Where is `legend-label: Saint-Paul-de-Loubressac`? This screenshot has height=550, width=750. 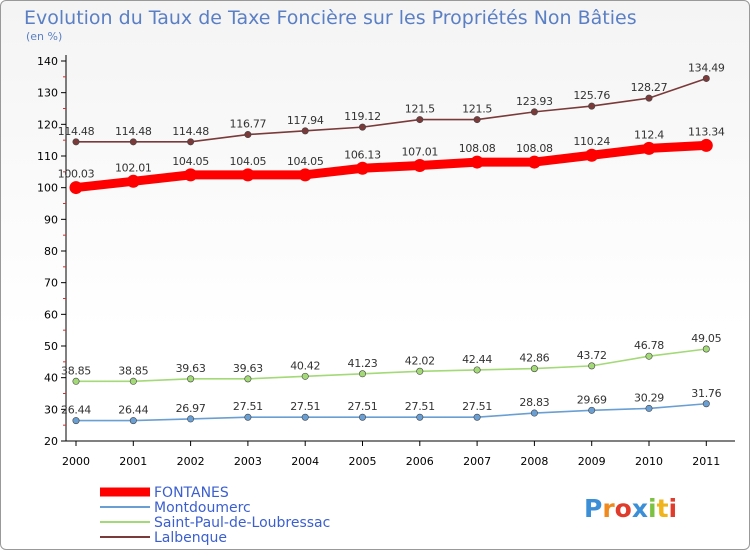
legend-label: Saint-Paul-de-Loubressac is located at coordinates (242, 523).